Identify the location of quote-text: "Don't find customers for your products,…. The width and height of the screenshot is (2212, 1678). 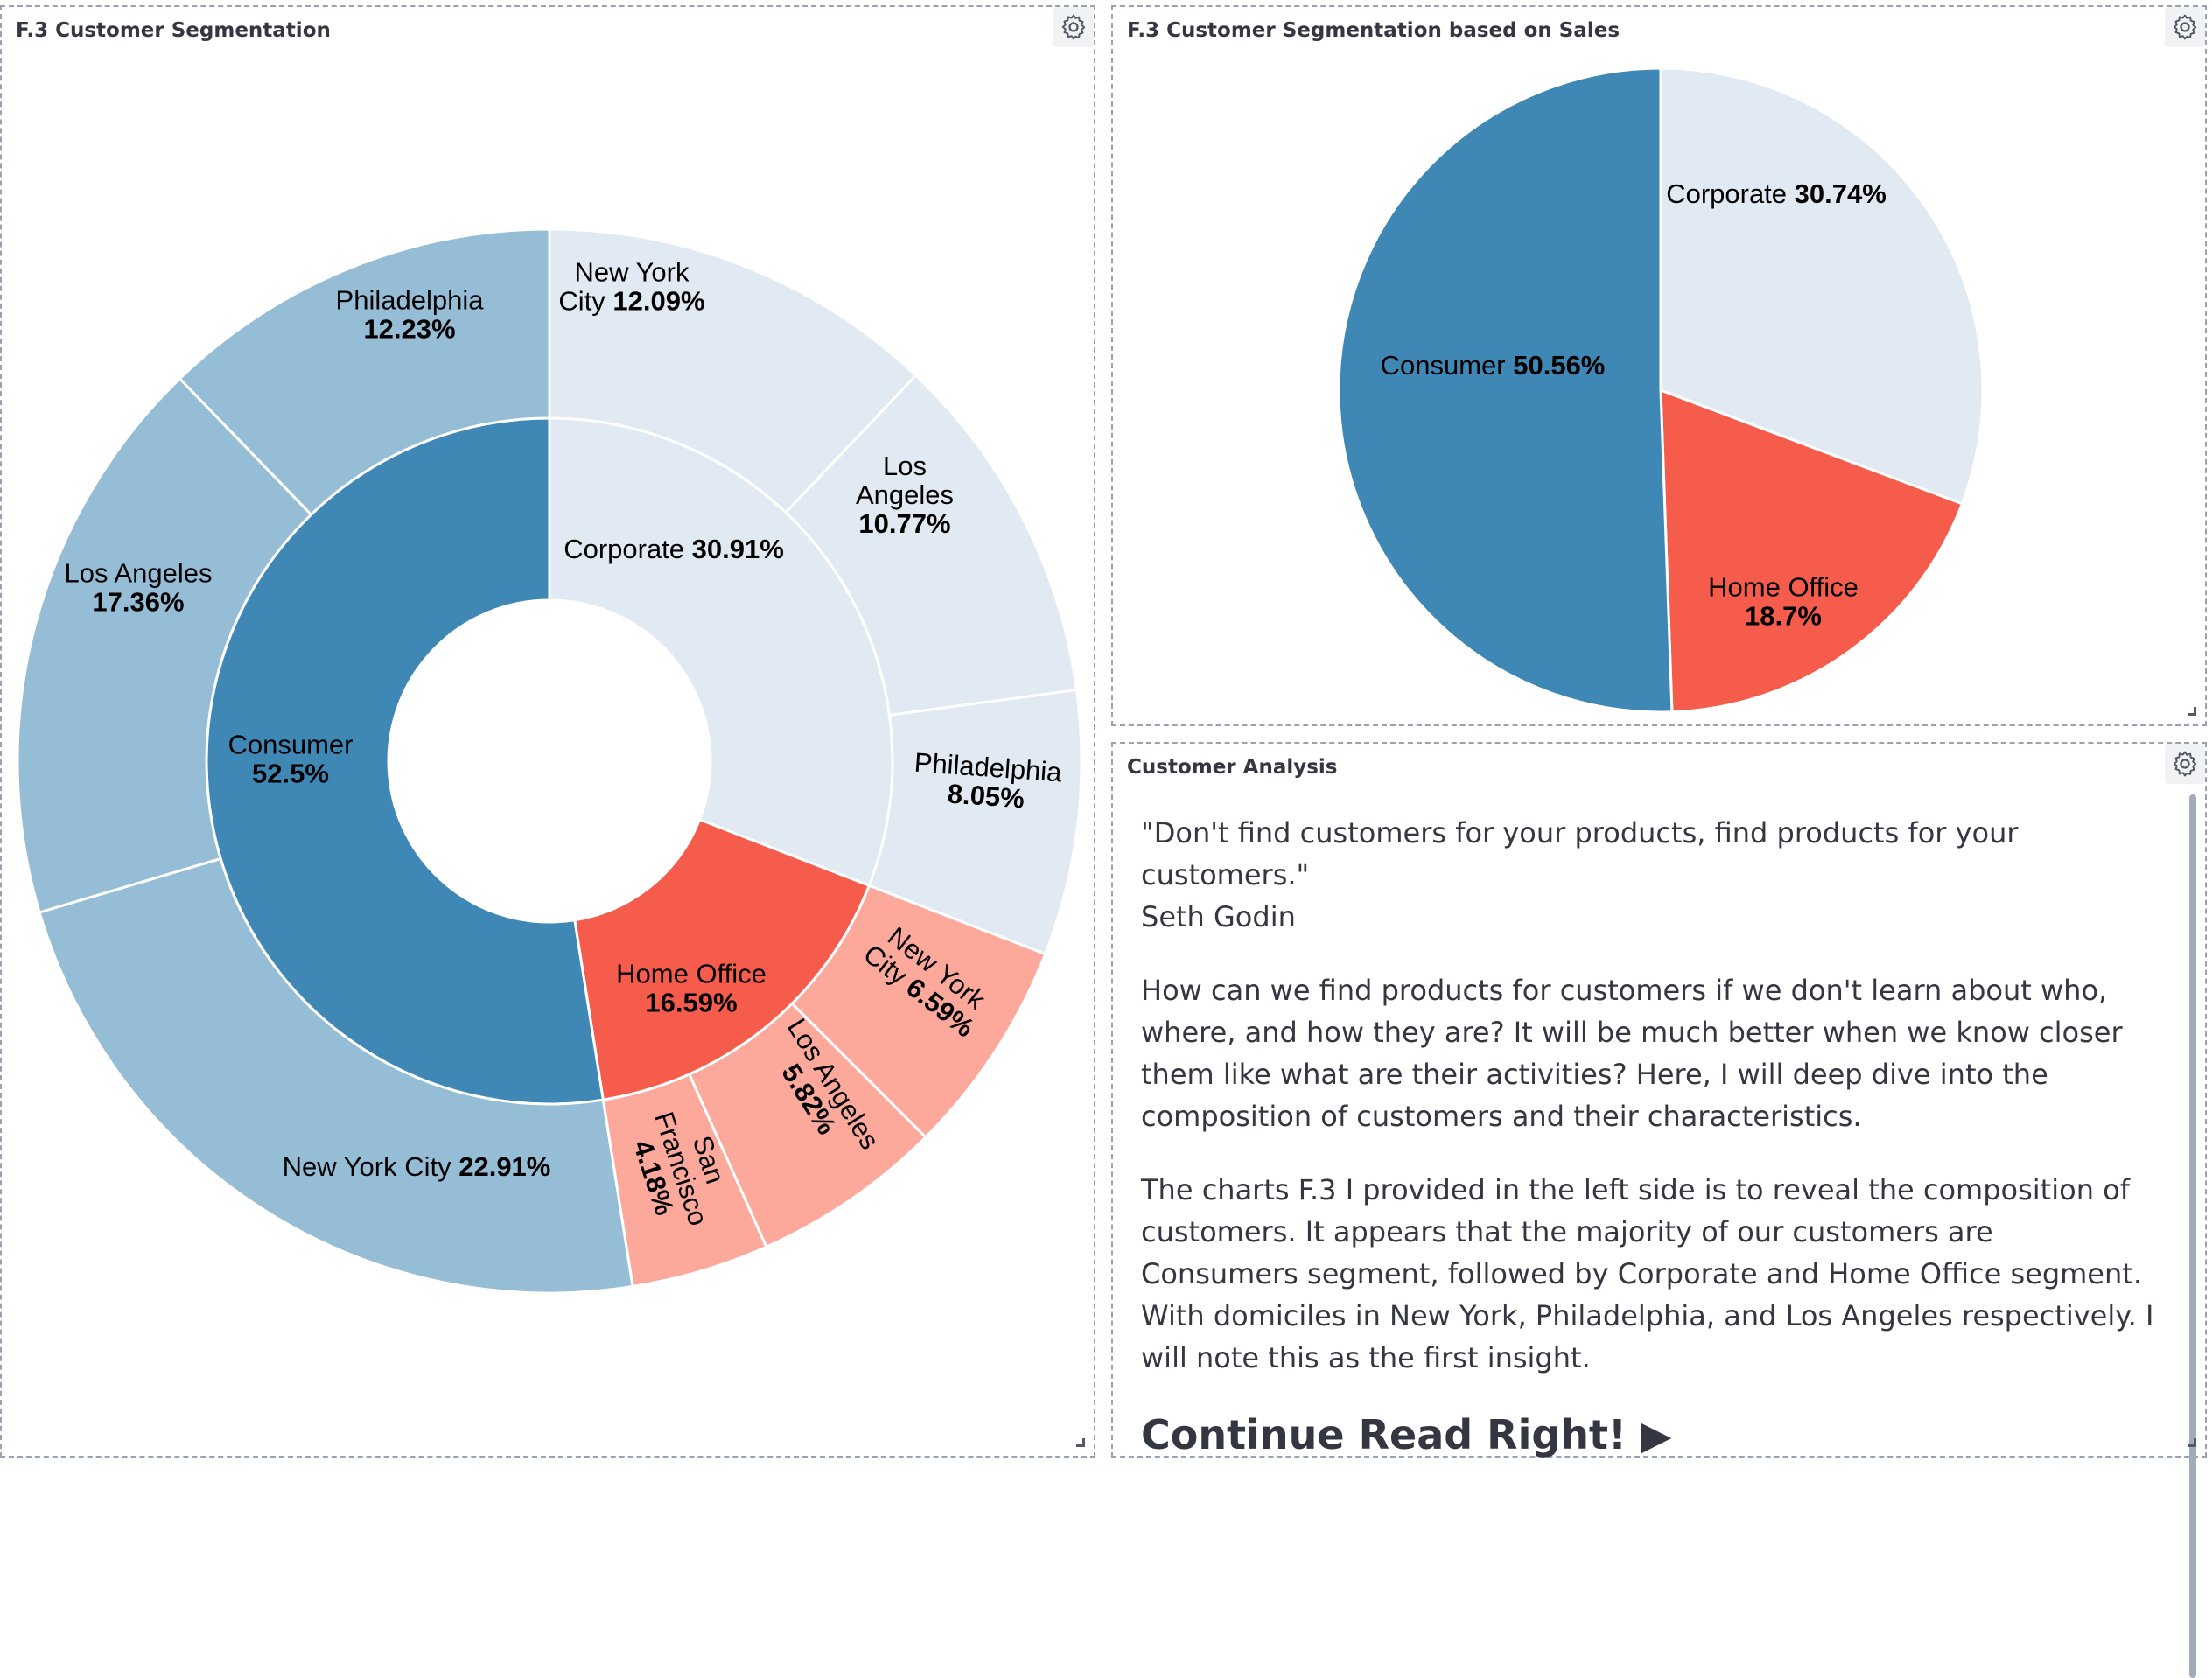
(1580, 854).